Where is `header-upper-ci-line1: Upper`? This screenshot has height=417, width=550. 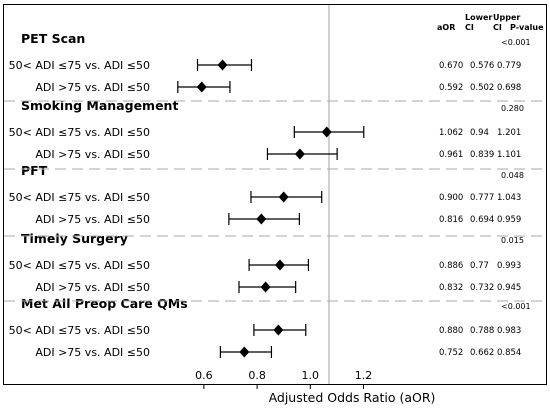 header-upper-ci-line1: Upper is located at coordinates (506, 17).